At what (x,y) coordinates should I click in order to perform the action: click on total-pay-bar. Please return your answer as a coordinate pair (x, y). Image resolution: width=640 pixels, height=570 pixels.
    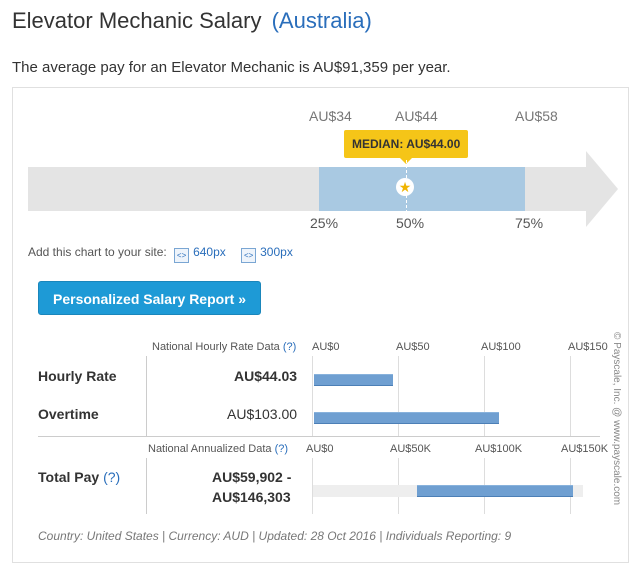
    Looking at the image, I should click on (495, 491).